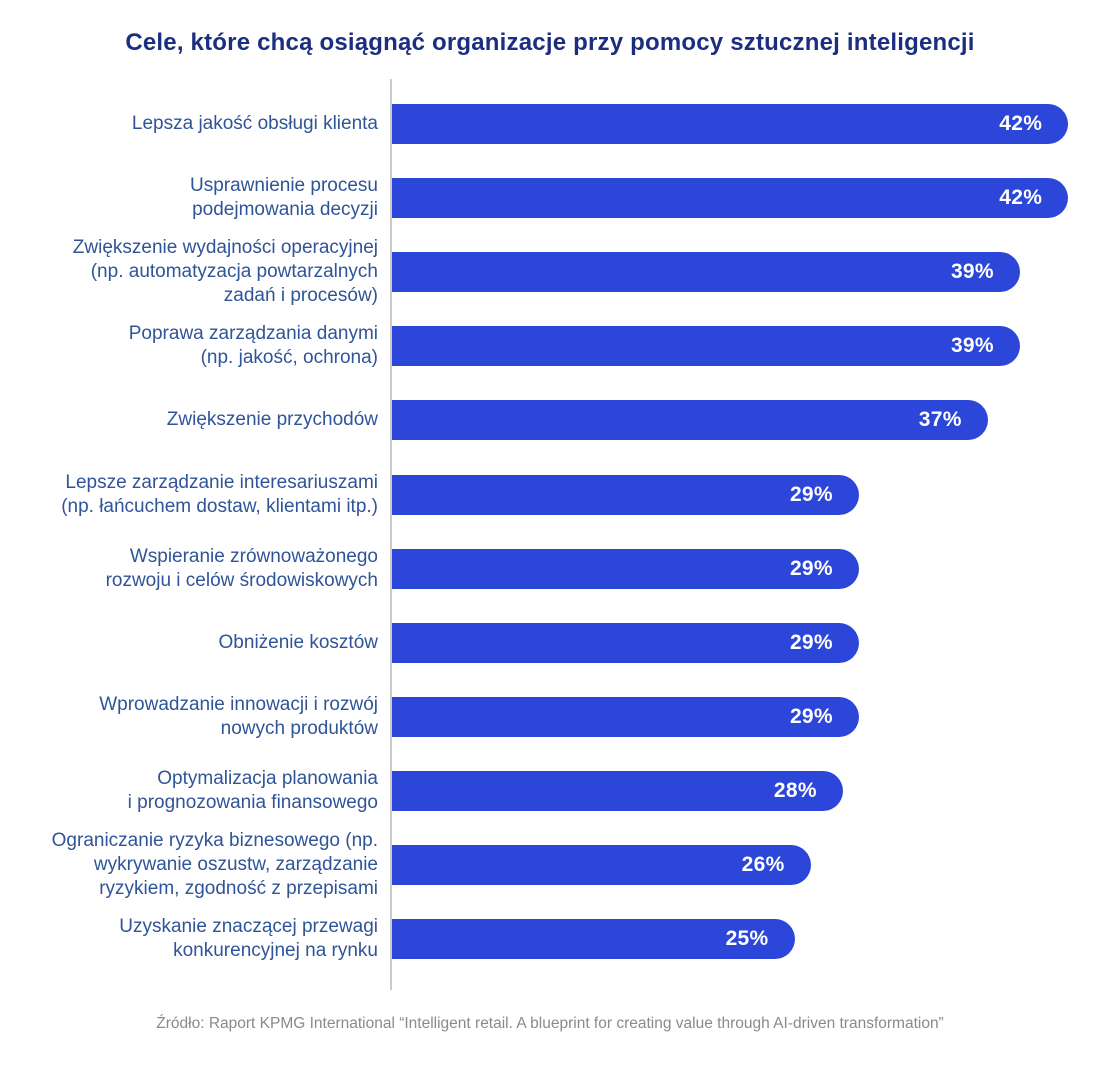  I want to click on bar: 28%, so click(617, 790).